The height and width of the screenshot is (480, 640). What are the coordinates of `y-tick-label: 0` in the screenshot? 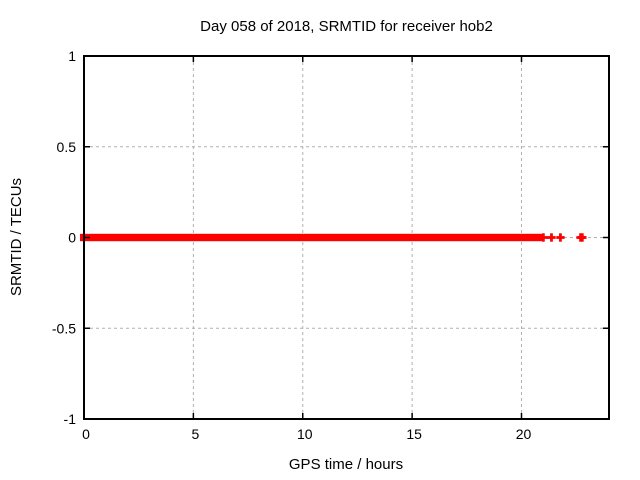 It's located at (72, 238).